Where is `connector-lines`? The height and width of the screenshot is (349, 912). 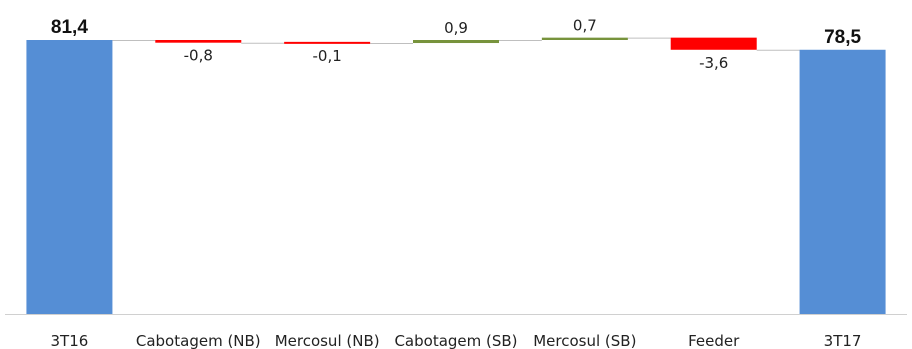 connector-lines is located at coordinates (456, 44).